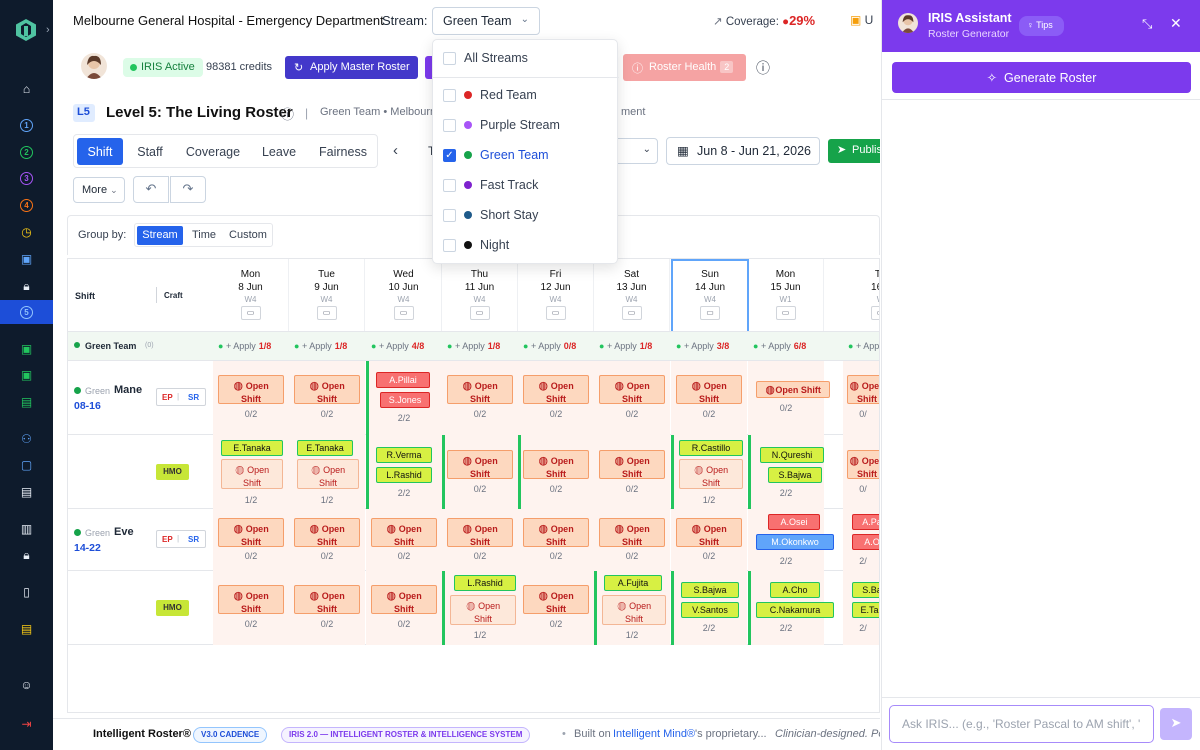 This screenshot has height=750, width=1200. I want to click on undo-button: ↶, so click(151, 189).